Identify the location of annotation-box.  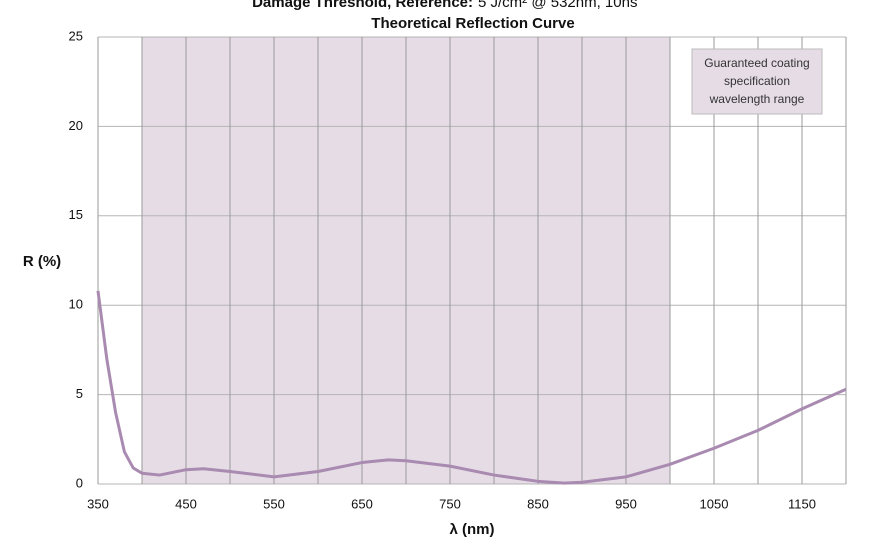
(757, 81).